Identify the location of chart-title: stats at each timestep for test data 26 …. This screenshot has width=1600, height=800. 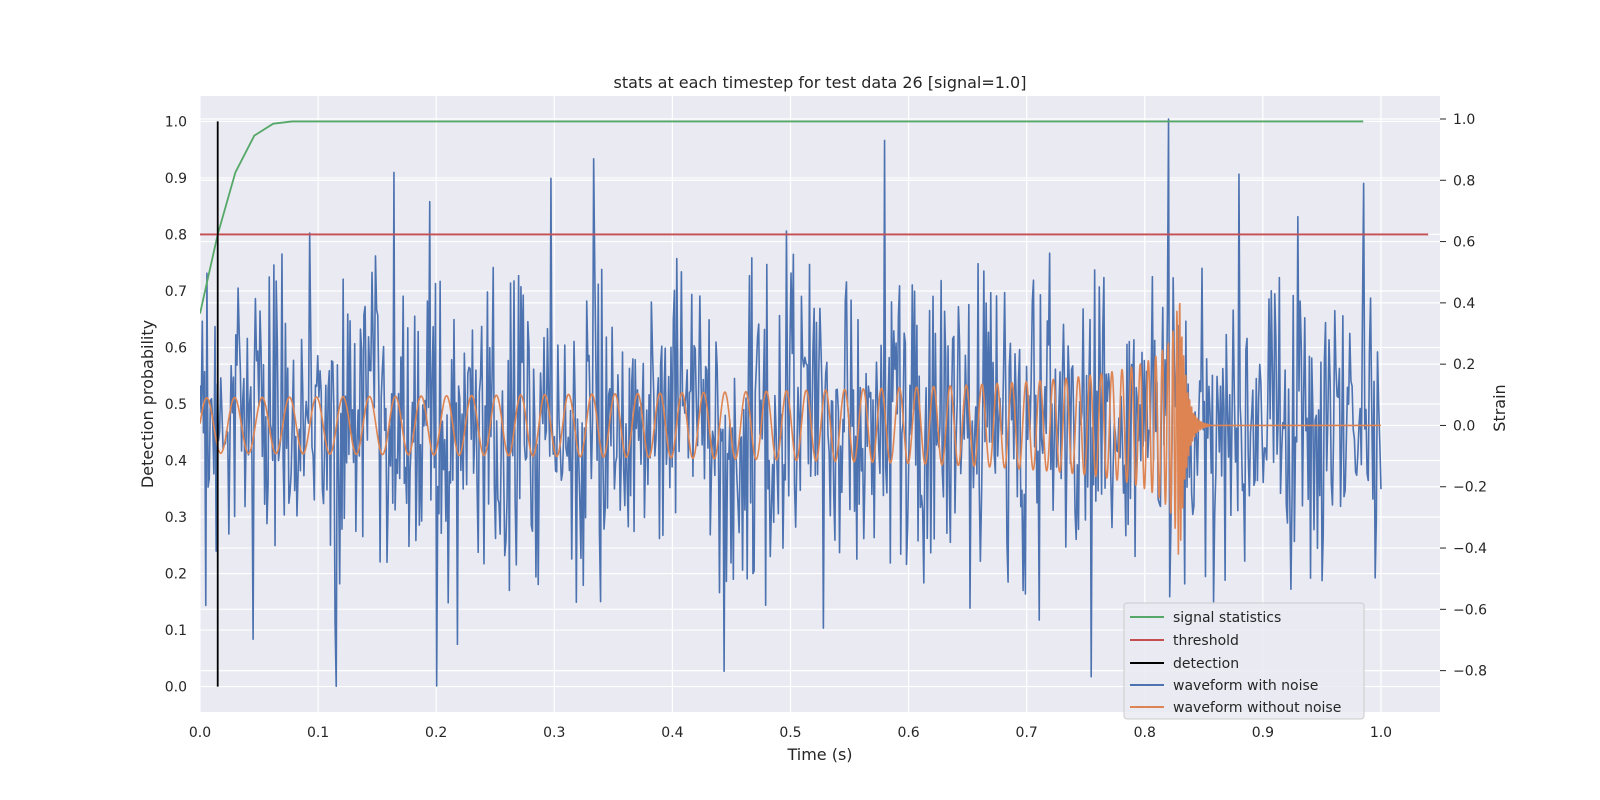
(820, 82).